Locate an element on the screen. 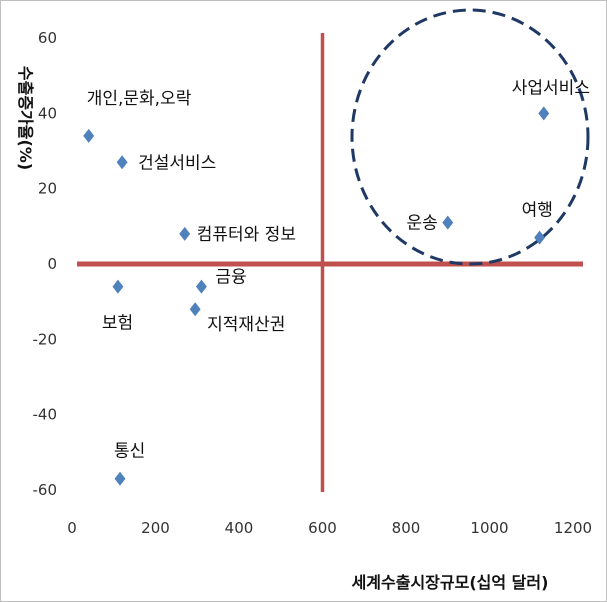 Image resolution: width=607 pixels, height=602 pixels. x-axis-ticks: 0 200 400 600 800 1000 1200 is located at coordinates (329, 528).